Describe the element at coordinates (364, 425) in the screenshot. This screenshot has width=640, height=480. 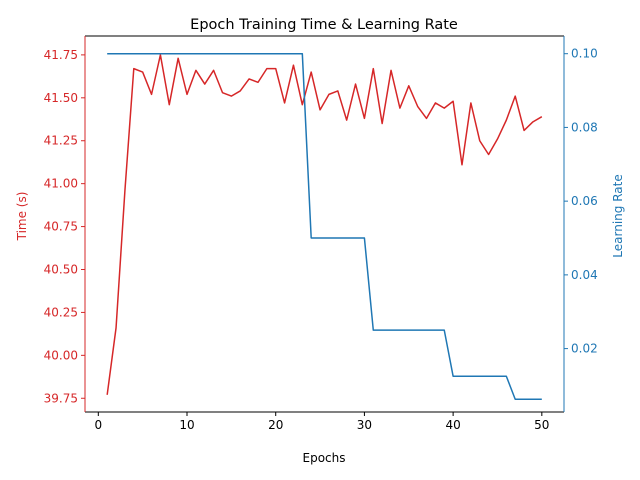
I see `x-tick-label: 30` at that location.